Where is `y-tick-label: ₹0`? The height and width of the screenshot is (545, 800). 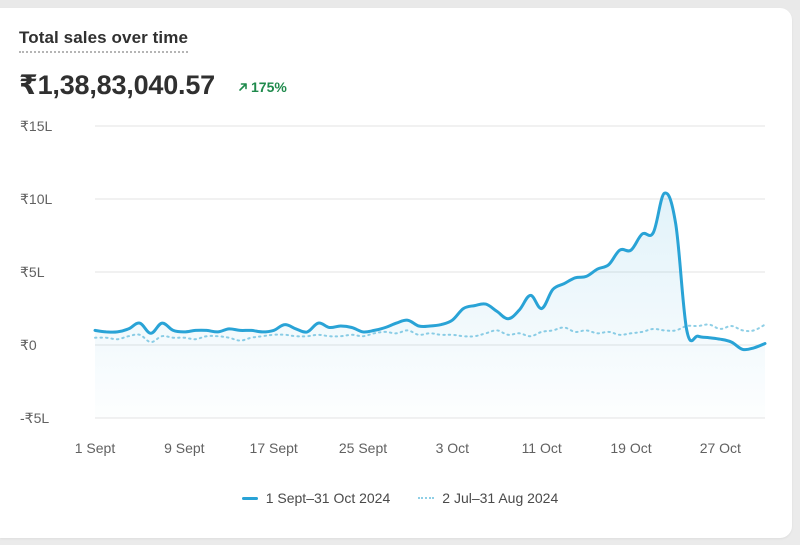 y-tick-label: ₹0 is located at coordinates (28, 345).